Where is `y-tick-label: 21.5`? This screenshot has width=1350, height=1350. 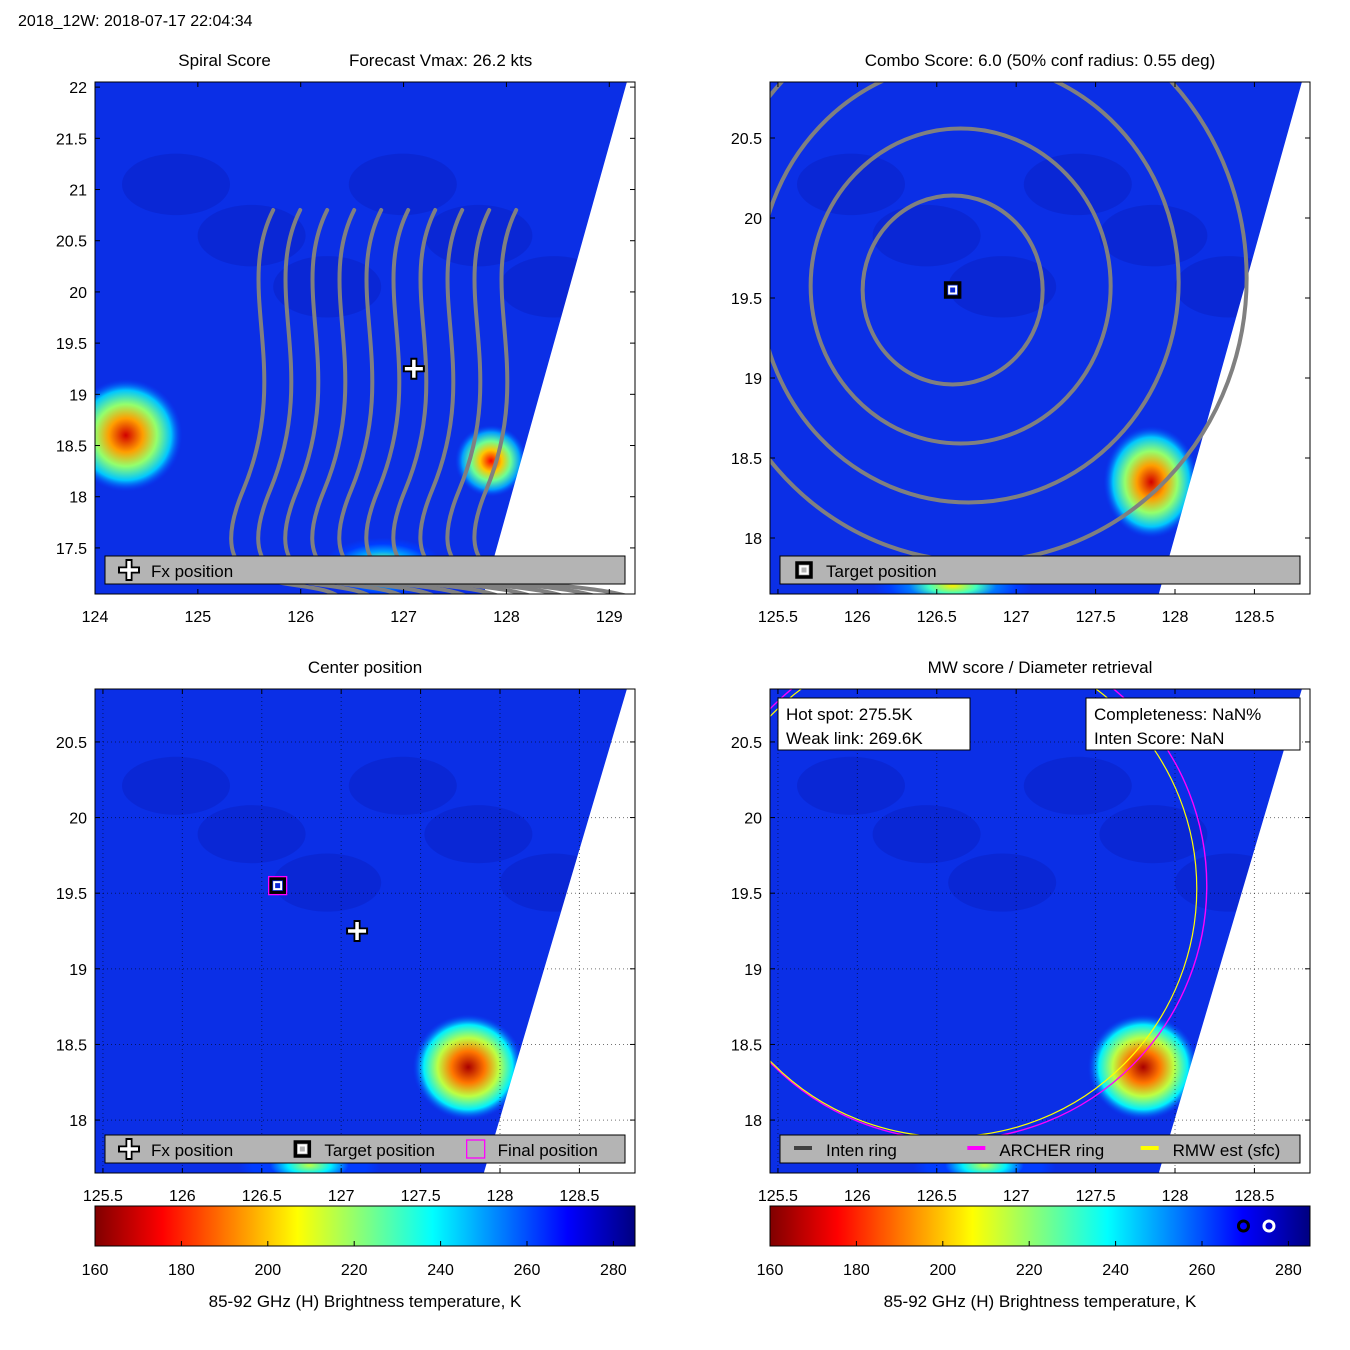
y-tick-label: 21.5 is located at coordinates (71, 139).